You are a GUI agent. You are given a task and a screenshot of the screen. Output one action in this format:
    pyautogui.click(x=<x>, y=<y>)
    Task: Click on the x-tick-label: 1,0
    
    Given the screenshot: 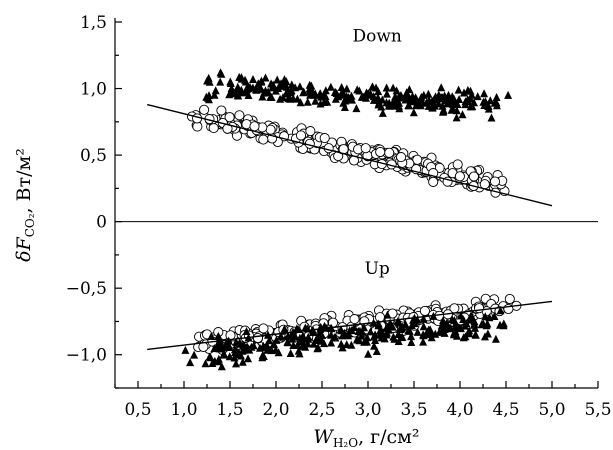 What is the action you would take?
    pyautogui.click(x=183, y=410)
    